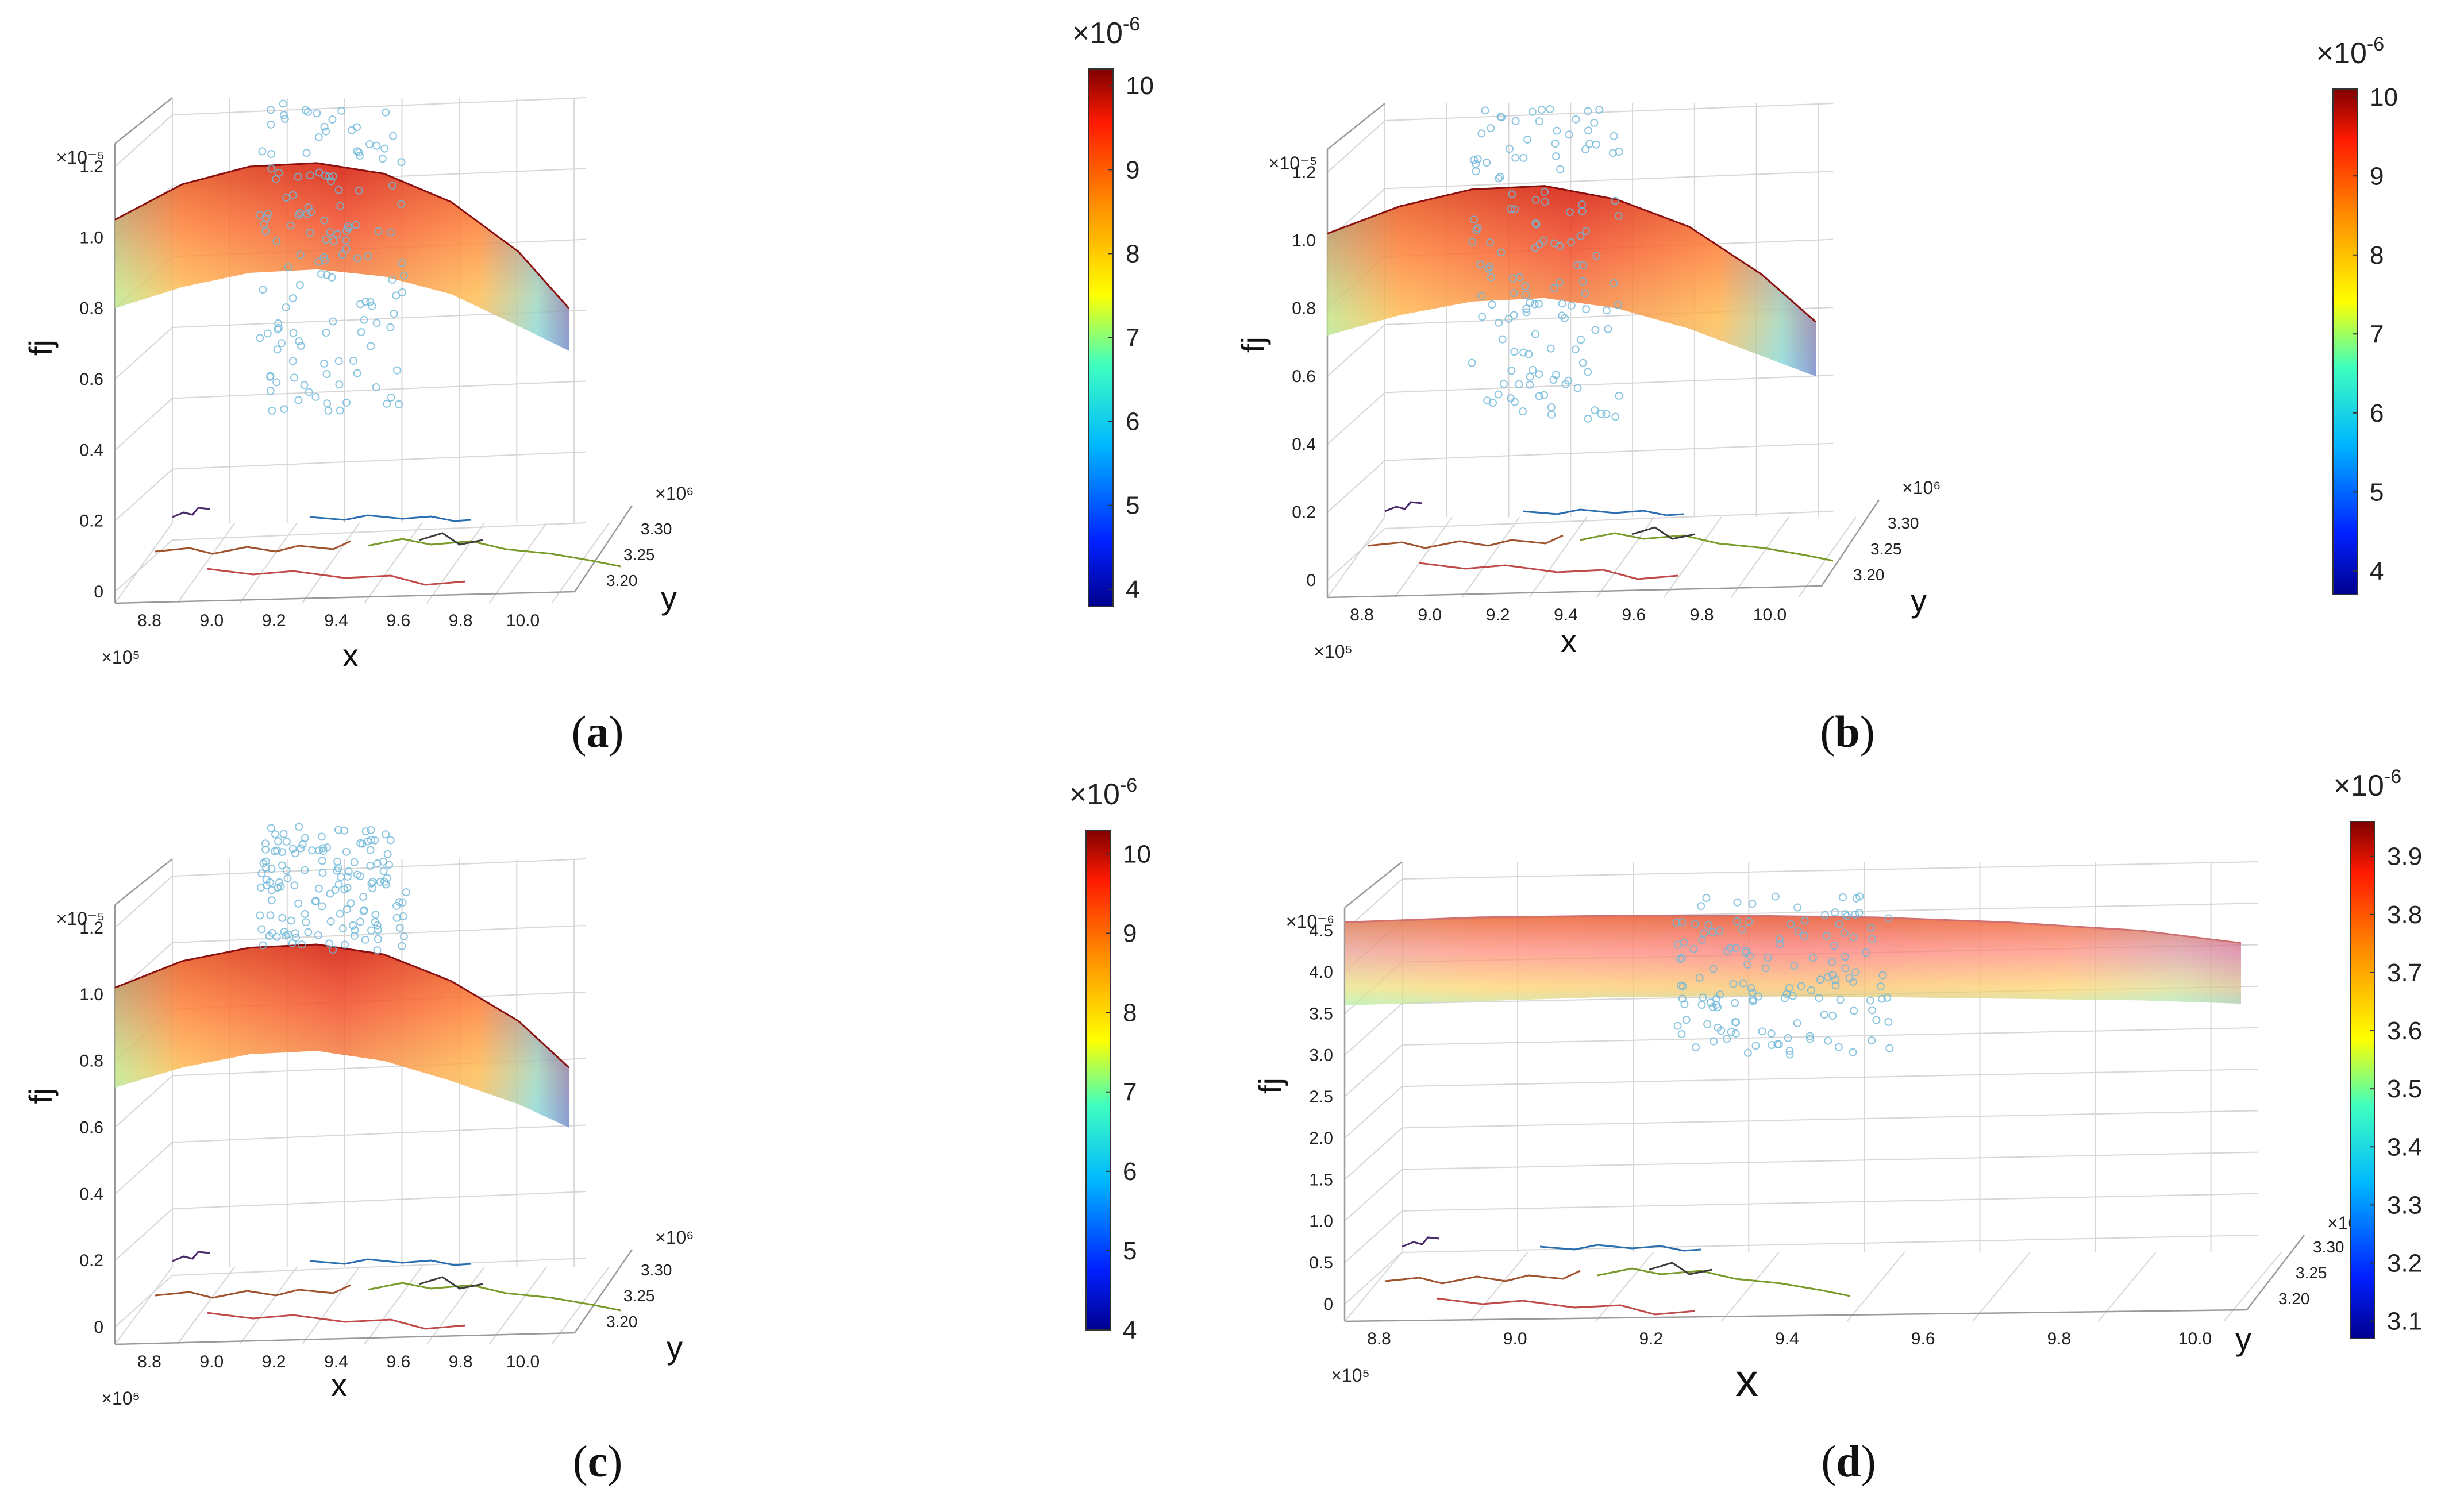 The image size is (2464, 1500). Describe the element at coordinates (2377, 413) in the screenshot. I see `colorbar-tick-label: 6` at that location.